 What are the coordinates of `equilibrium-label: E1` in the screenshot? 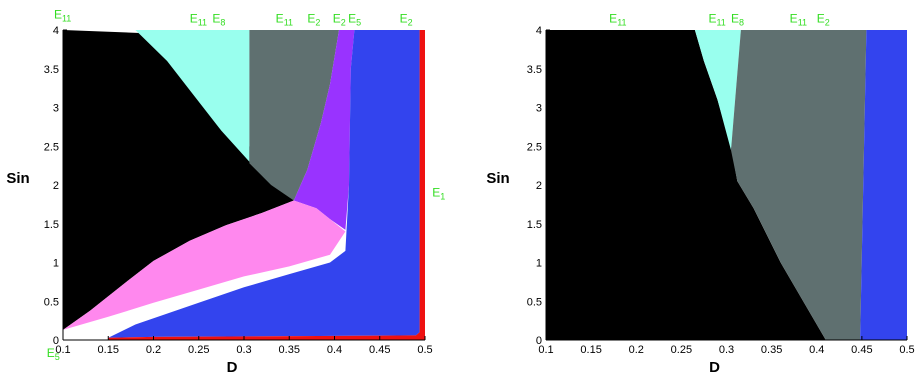 It's located at (438, 194).